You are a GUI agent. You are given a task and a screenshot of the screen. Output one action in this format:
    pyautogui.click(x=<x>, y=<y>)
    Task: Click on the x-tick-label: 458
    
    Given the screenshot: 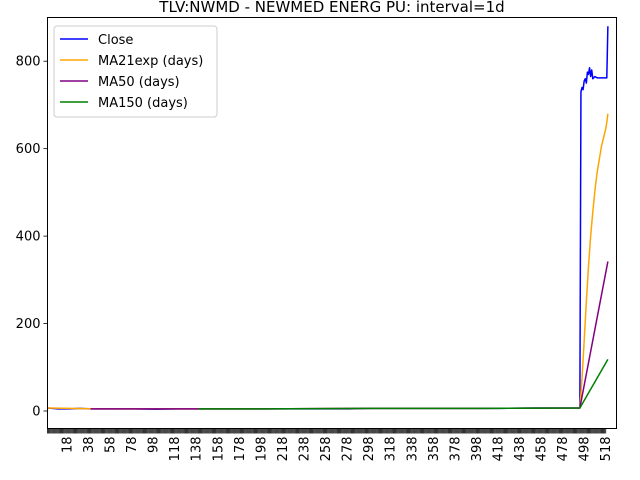 What is the action you would take?
    pyautogui.click(x=542, y=449)
    